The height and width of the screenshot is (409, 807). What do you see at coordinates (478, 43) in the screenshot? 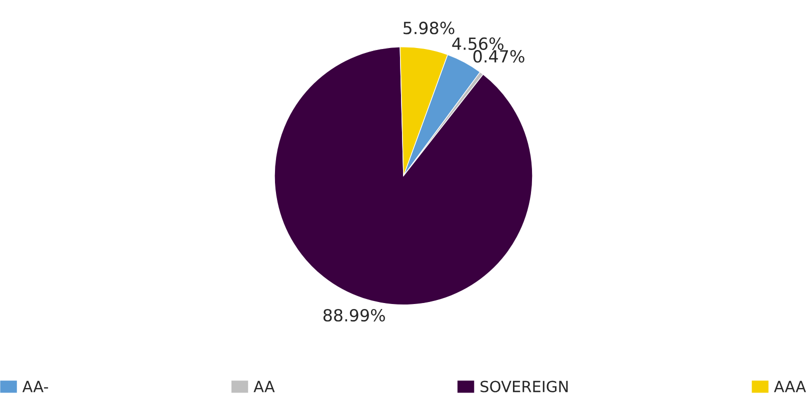
I see `data-label: 4.56%` at bounding box center [478, 43].